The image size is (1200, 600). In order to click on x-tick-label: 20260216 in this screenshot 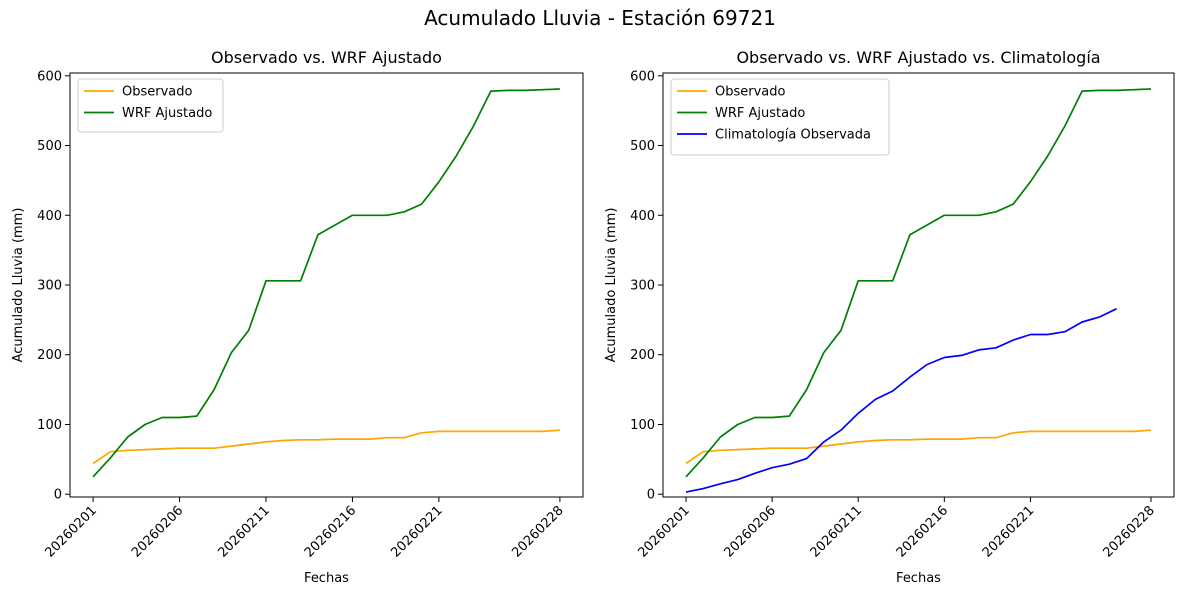, I will do `click(922, 531)`.